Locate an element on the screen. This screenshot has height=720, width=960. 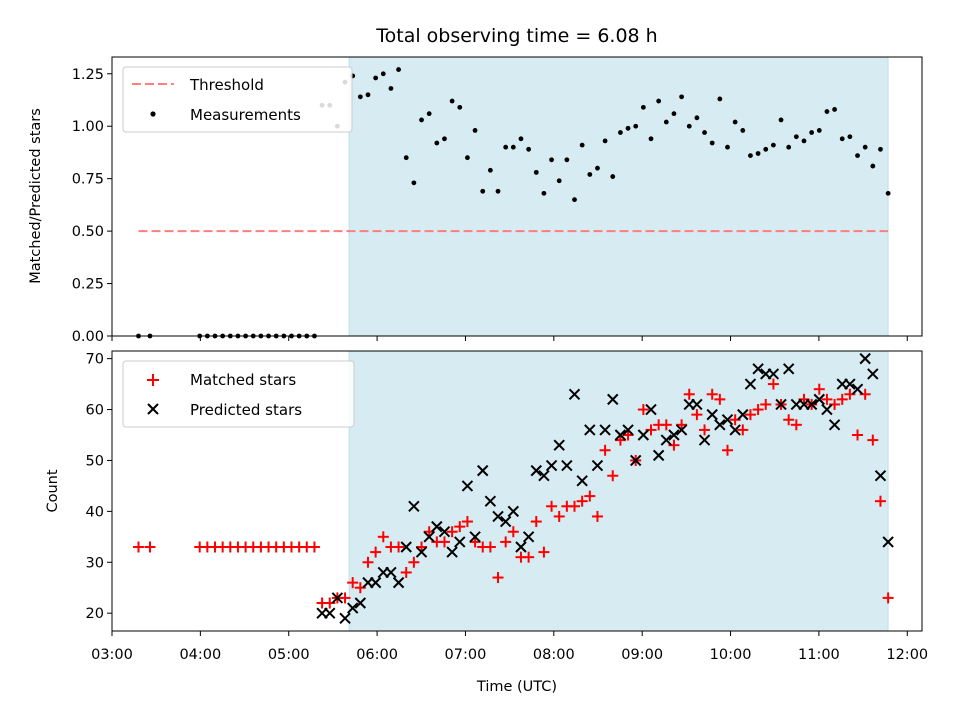
matched-legend-label: Matched stars is located at coordinates (243, 380).